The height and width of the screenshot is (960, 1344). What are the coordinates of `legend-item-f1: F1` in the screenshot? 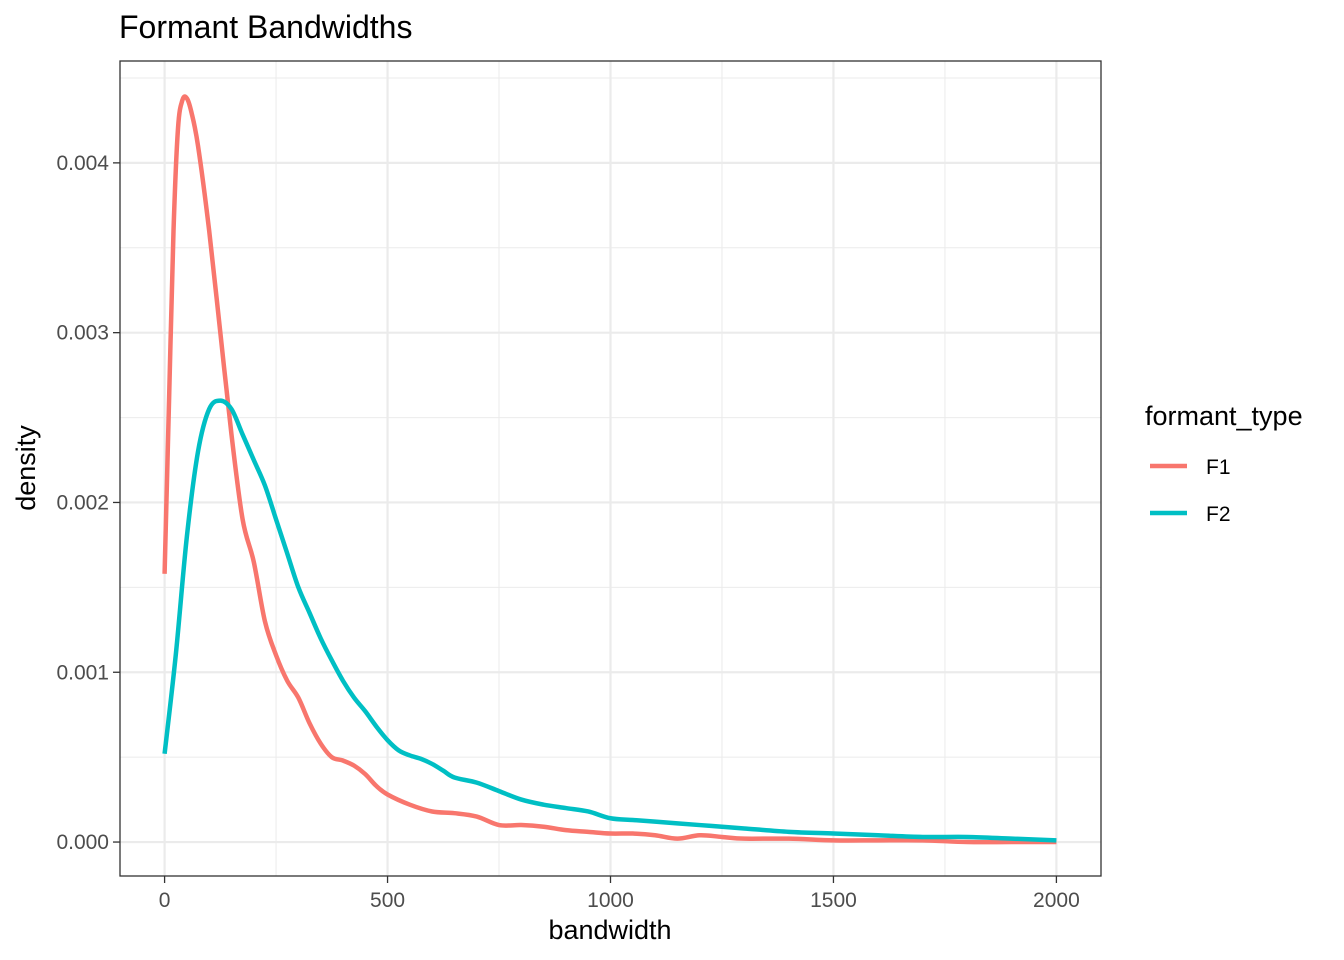 It's located at (1190, 467).